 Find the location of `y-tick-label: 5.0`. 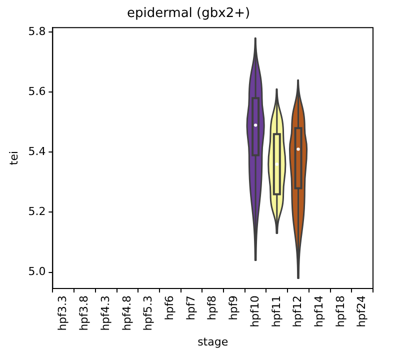

y-tick-label: 5.0 is located at coordinates (37, 271).